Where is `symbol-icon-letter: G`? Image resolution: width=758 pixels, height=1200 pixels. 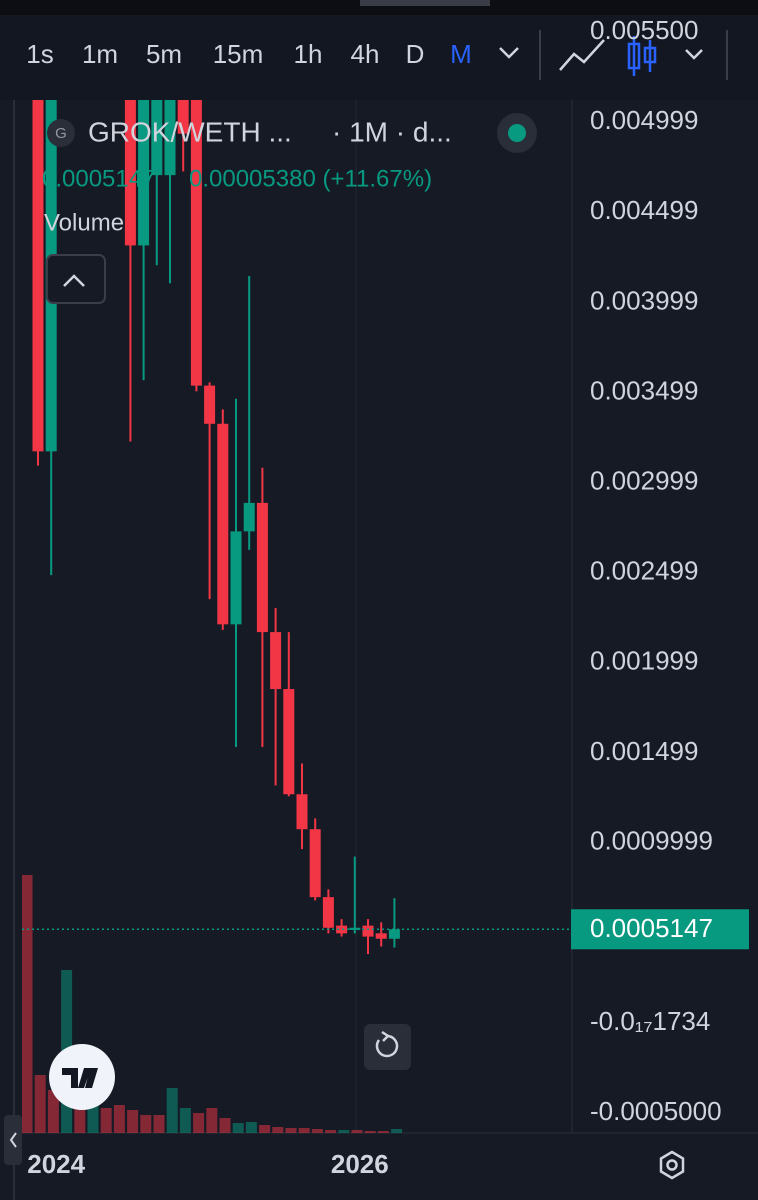
symbol-icon-letter: G is located at coordinates (61, 133).